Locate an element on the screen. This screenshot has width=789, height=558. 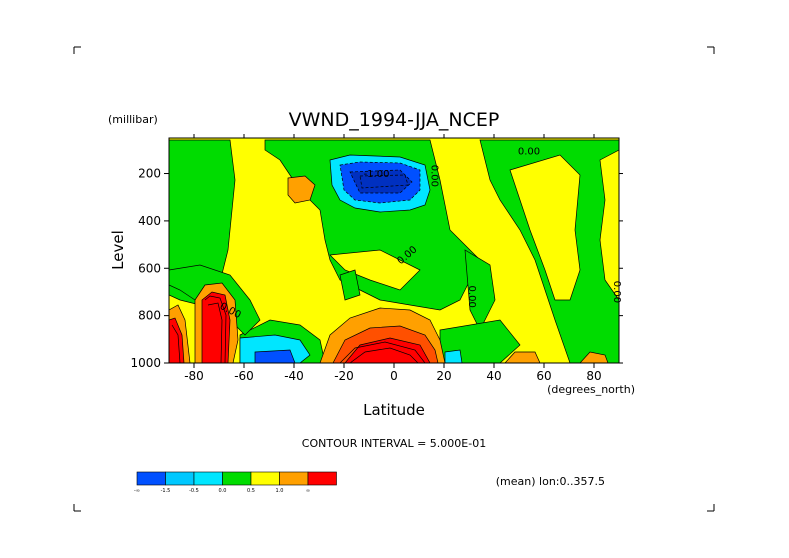
colorbar-label: ∞ is located at coordinates (308, 491).